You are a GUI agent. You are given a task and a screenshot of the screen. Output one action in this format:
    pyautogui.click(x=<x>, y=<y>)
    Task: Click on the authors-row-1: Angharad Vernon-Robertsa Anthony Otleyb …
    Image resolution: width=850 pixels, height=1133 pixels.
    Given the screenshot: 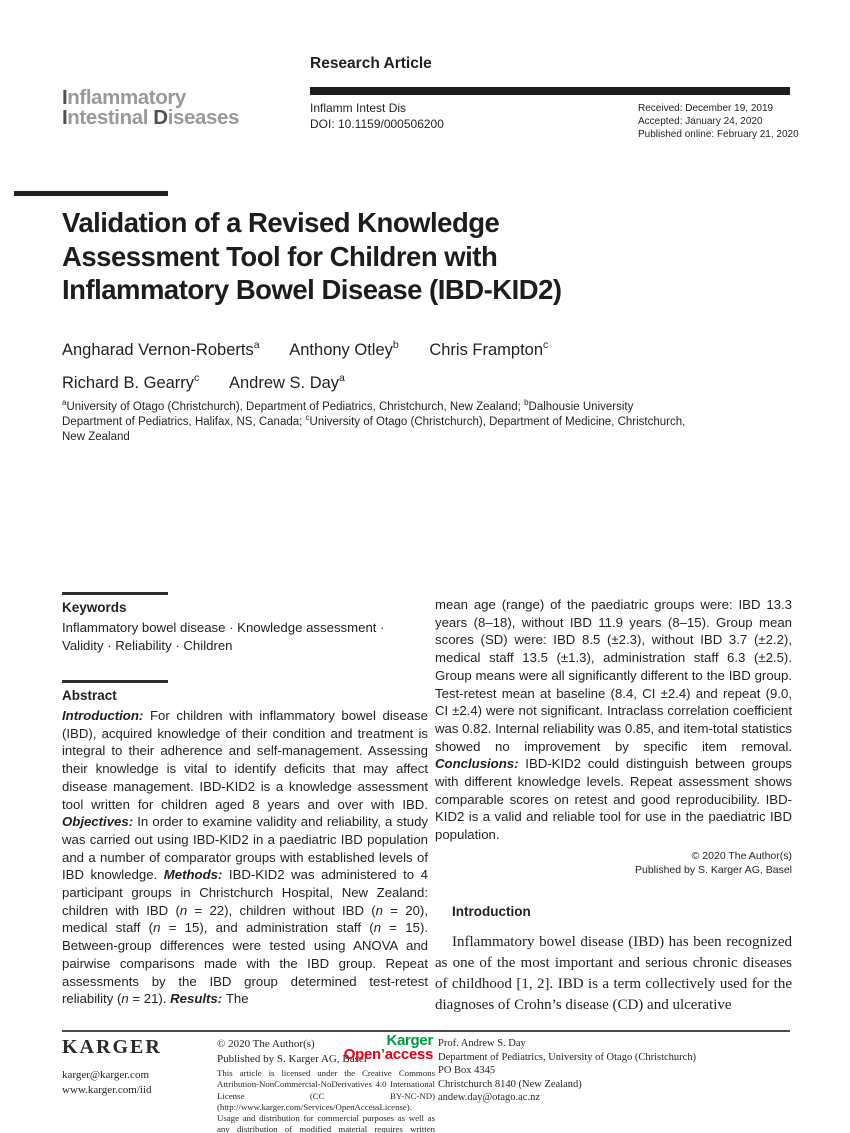 What is the action you would take?
    pyautogui.click(x=318, y=349)
    